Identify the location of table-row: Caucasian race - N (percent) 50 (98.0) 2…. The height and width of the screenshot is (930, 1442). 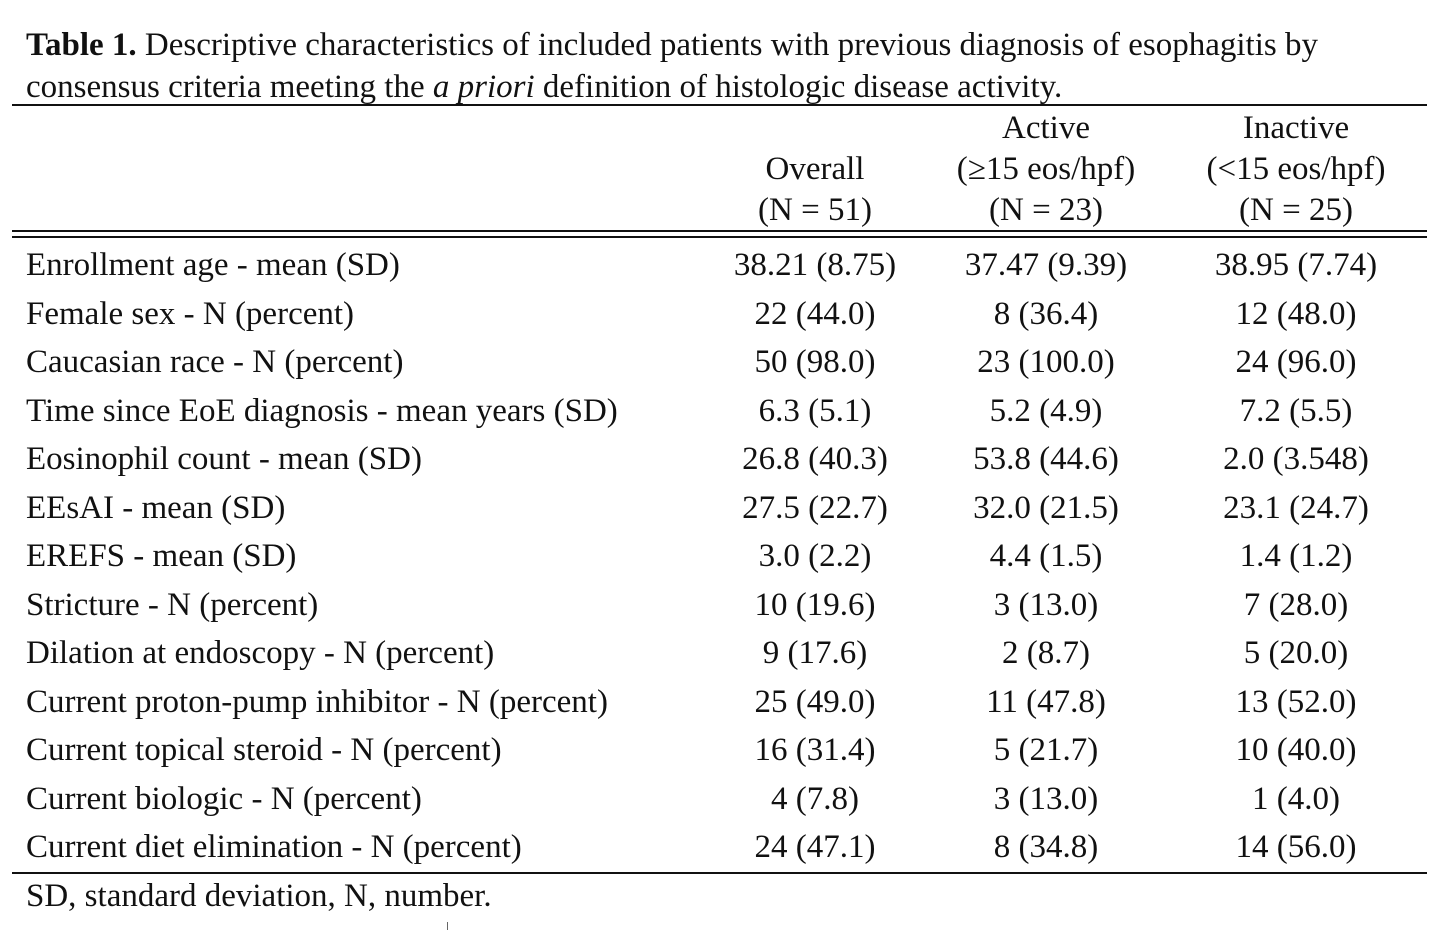
(721, 363).